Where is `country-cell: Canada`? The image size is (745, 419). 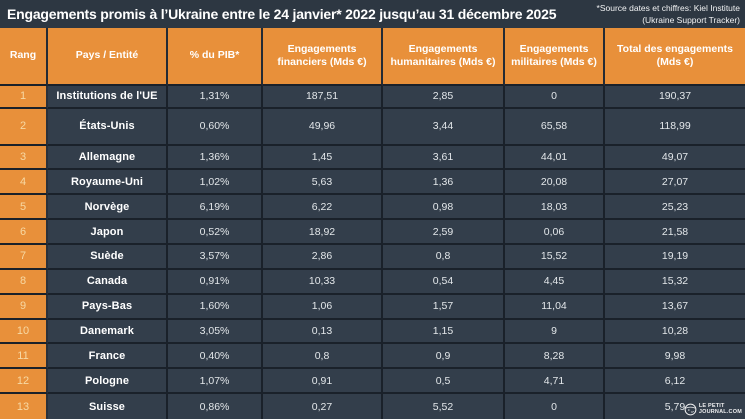 country-cell: Canada is located at coordinates (108, 282).